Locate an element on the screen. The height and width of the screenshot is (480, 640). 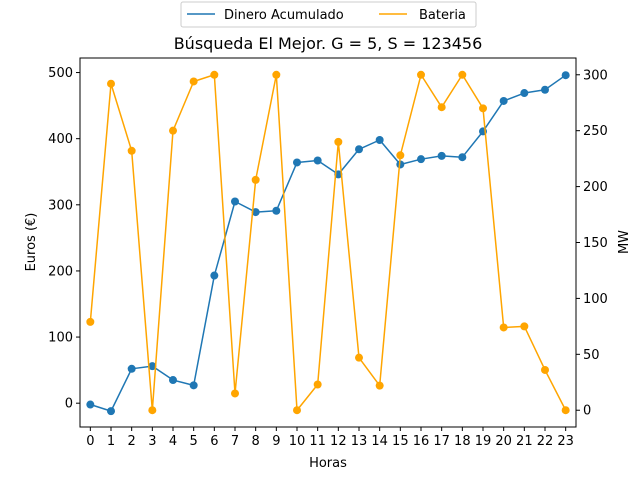
x-tick-label: 14 is located at coordinates (379, 441).